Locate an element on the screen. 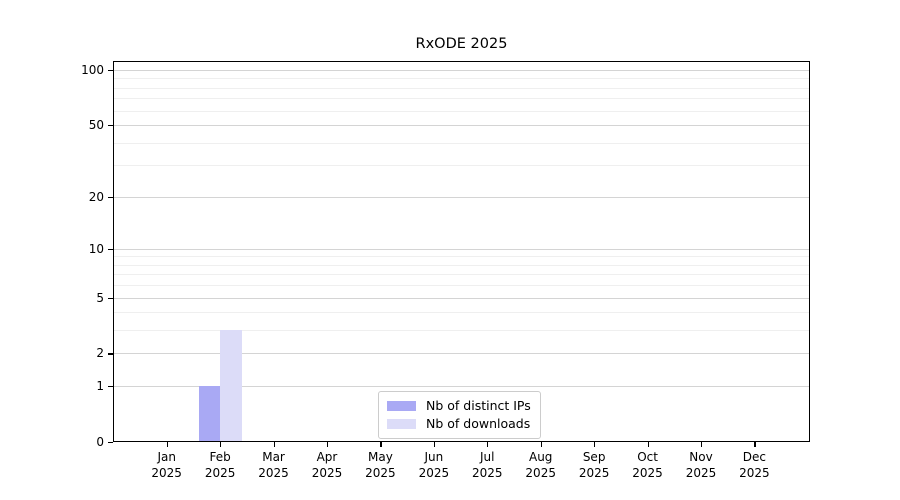 This screenshot has width=900, height=500. x-tick-may is located at coordinates (381, 444).